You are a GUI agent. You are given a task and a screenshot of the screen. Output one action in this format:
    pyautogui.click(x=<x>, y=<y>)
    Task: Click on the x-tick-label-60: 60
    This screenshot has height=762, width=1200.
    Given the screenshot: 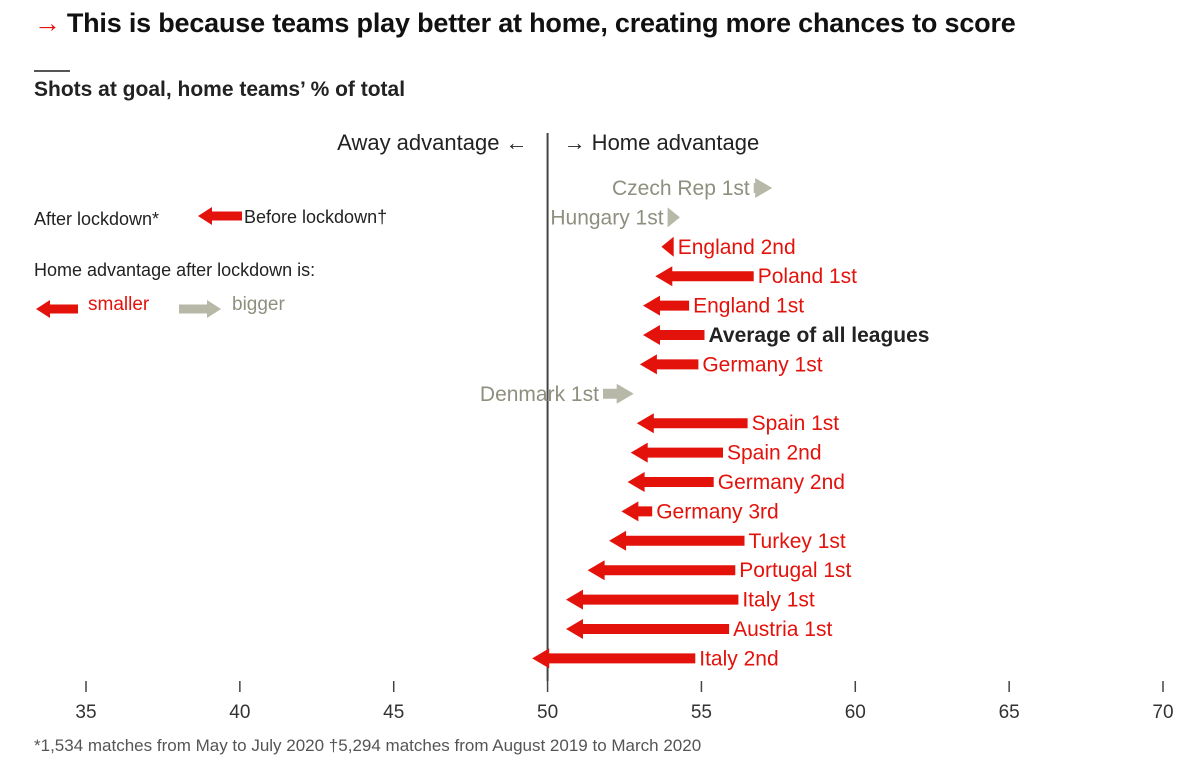 What is the action you would take?
    pyautogui.click(x=855, y=712)
    